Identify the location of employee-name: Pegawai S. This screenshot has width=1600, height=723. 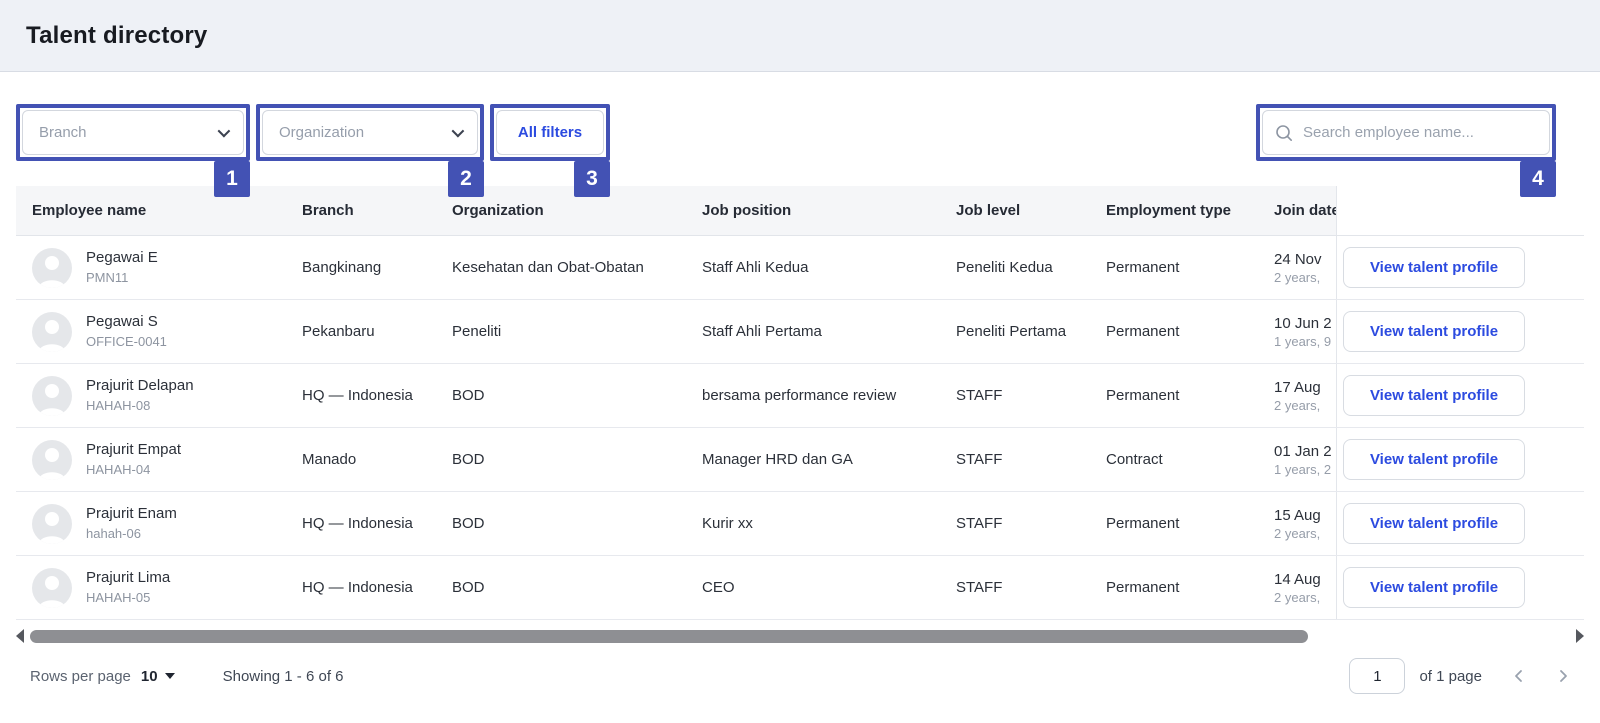
(122, 322).